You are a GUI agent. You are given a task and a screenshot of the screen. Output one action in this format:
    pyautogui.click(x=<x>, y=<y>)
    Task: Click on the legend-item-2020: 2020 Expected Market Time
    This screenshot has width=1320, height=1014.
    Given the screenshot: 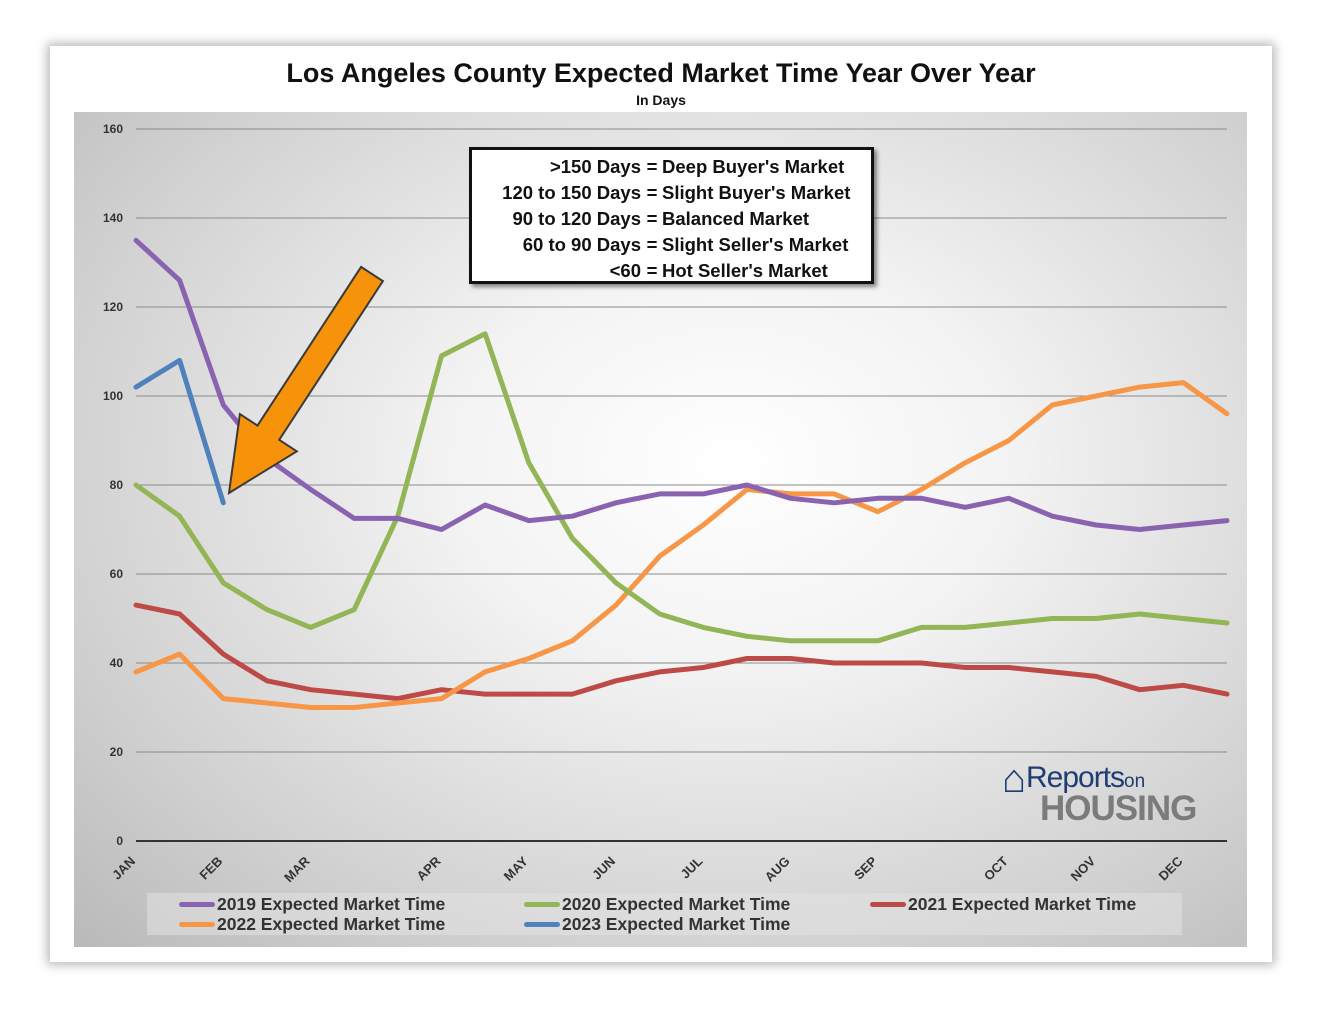 What is the action you would take?
    pyautogui.click(x=657, y=904)
    